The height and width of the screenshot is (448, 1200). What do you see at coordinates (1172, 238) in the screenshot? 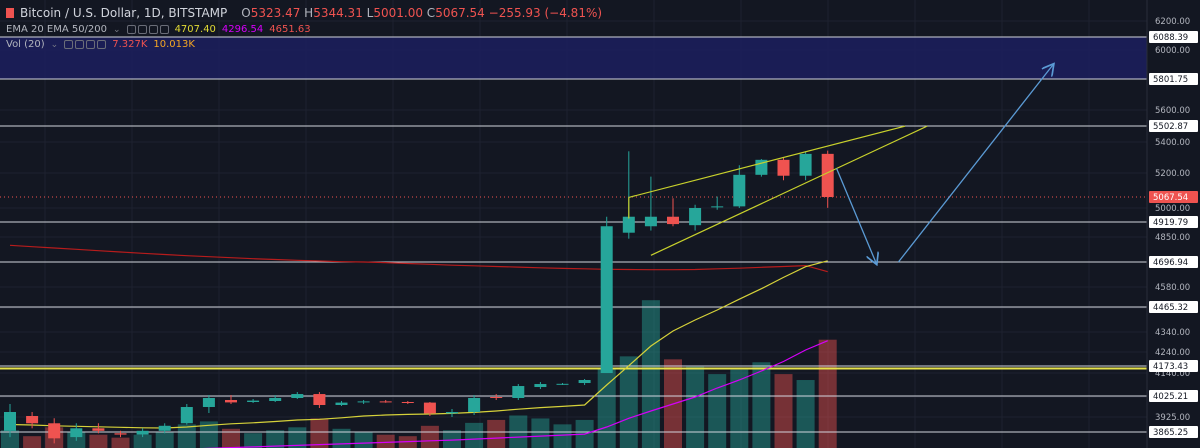
I see `price-axis-tick: 4850.00` at bounding box center [1172, 238].